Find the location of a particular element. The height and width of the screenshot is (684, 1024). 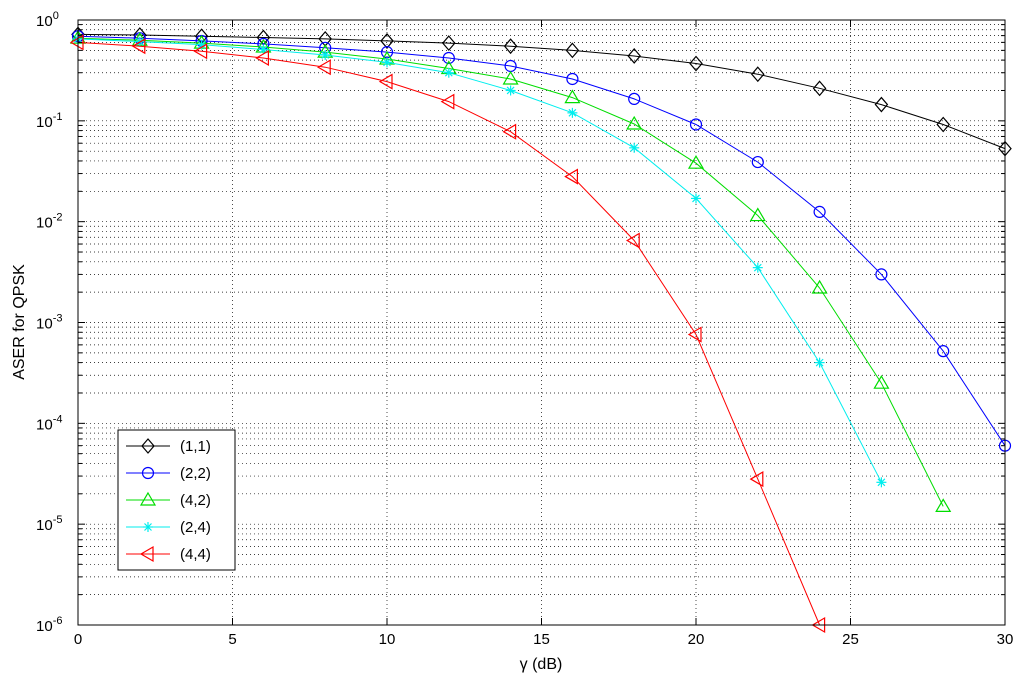

y-tick-label: 10⁰ is located at coordinates (47, 20).